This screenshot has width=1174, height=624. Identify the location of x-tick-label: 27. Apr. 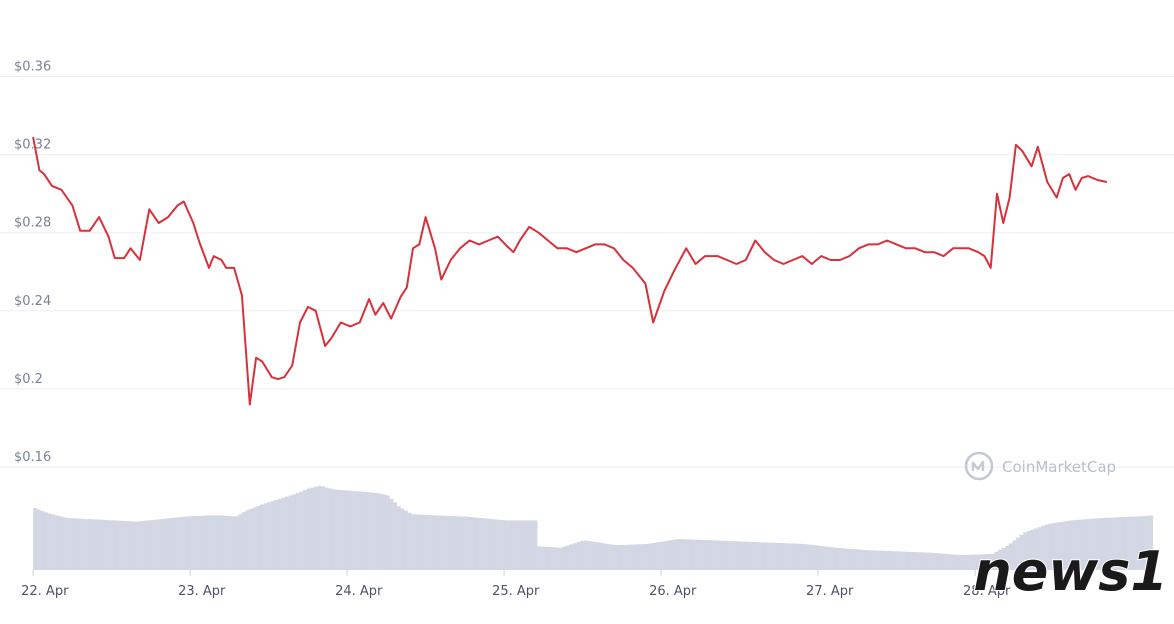
(830, 591).